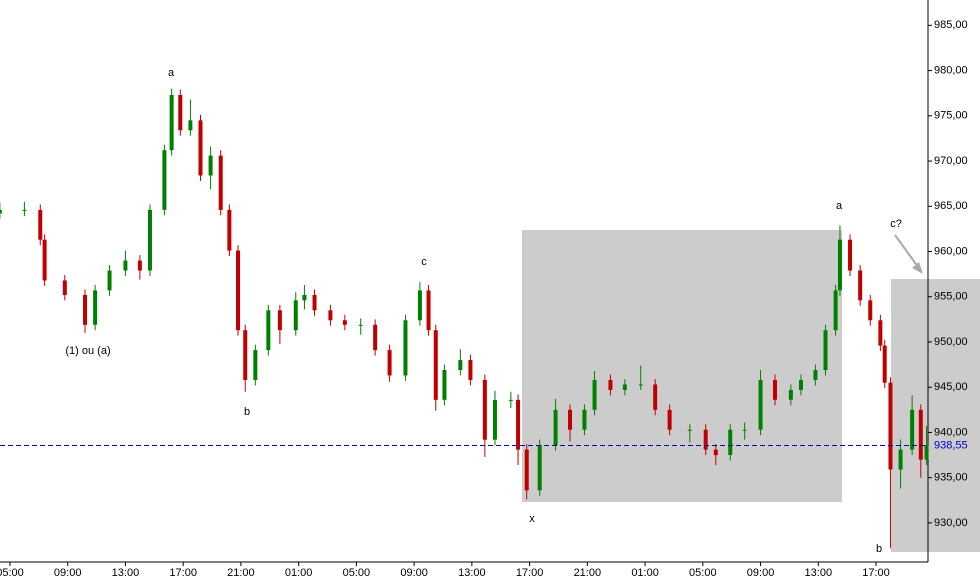 Image resolution: width=980 pixels, height=585 pixels. What do you see at coordinates (879, 549) in the screenshot?
I see `wave-label: b` at bounding box center [879, 549].